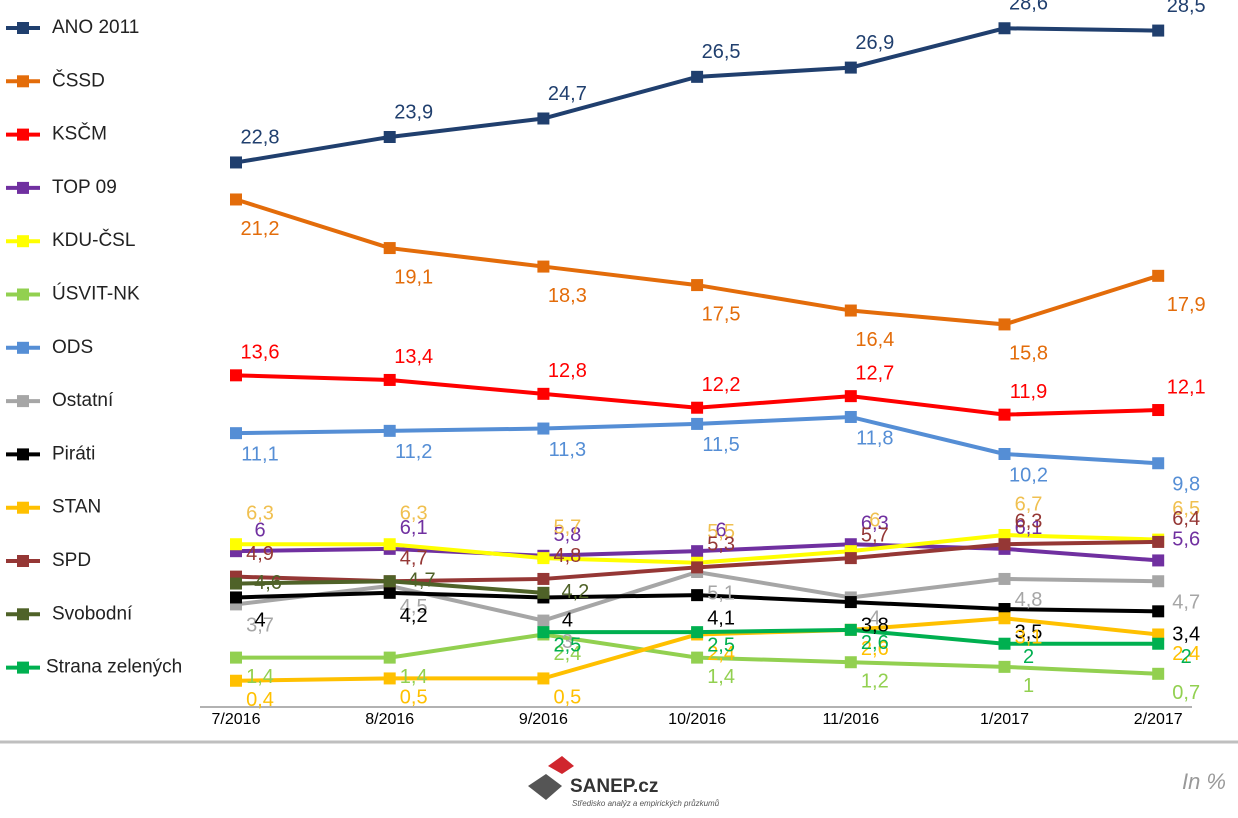 The image size is (1238, 818). Describe the element at coordinates (646, 803) in the screenshot. I see `logo-subtitle: Středisko analýz a empirických průzkumů` at that location.